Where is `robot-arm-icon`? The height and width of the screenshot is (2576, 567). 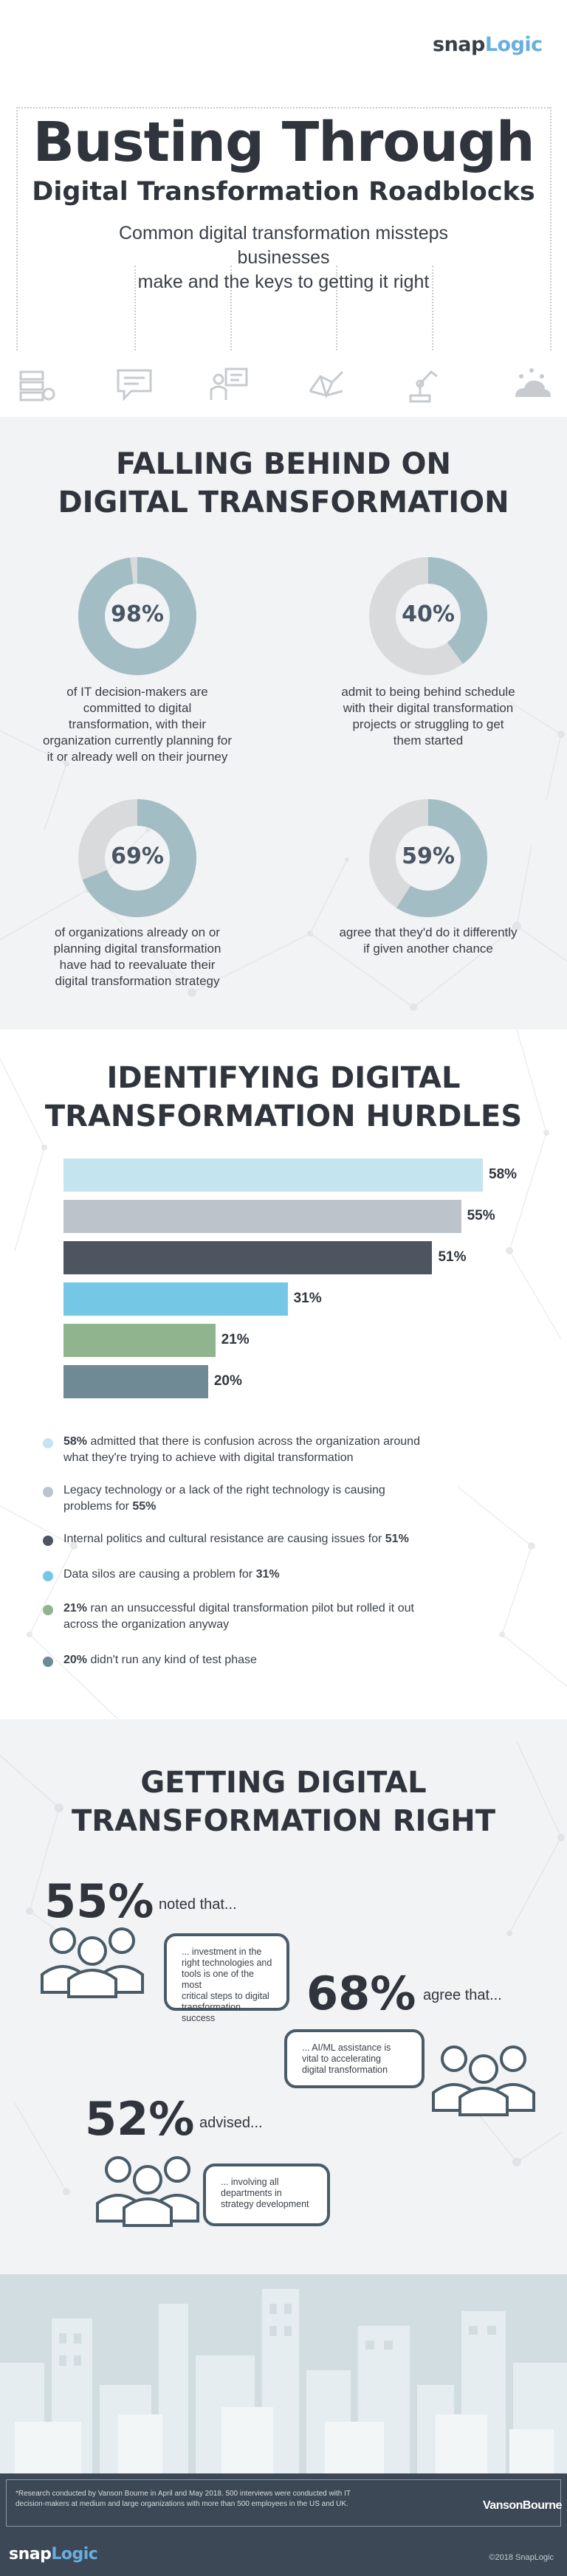
robot-arm-icon is located at coordinates (423, 386).